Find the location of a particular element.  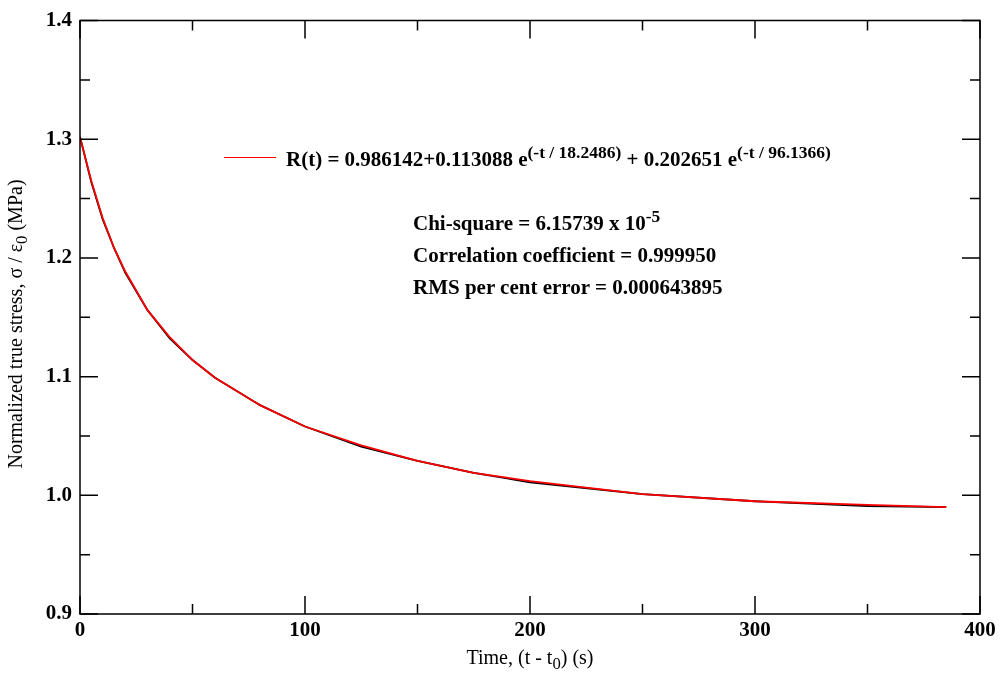

x-tick-label: 200 is located at coordinates (530, 629).